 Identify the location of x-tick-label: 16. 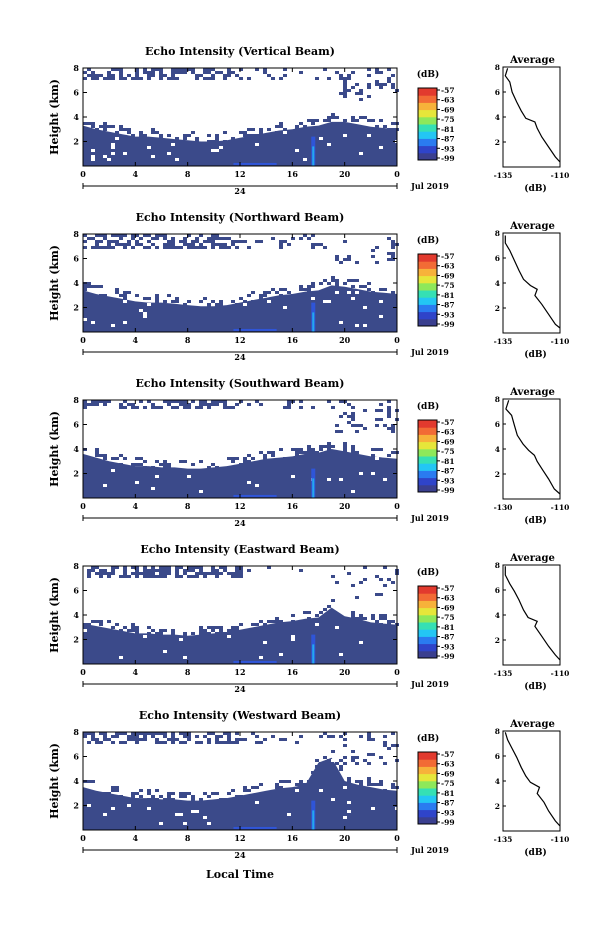
(293, 340).